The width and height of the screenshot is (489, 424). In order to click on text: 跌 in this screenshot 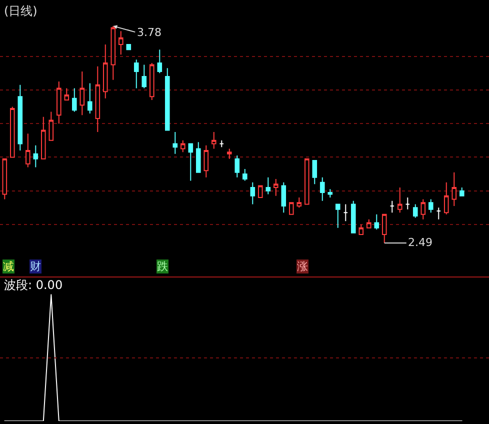, I will do `click(162, 266)`.